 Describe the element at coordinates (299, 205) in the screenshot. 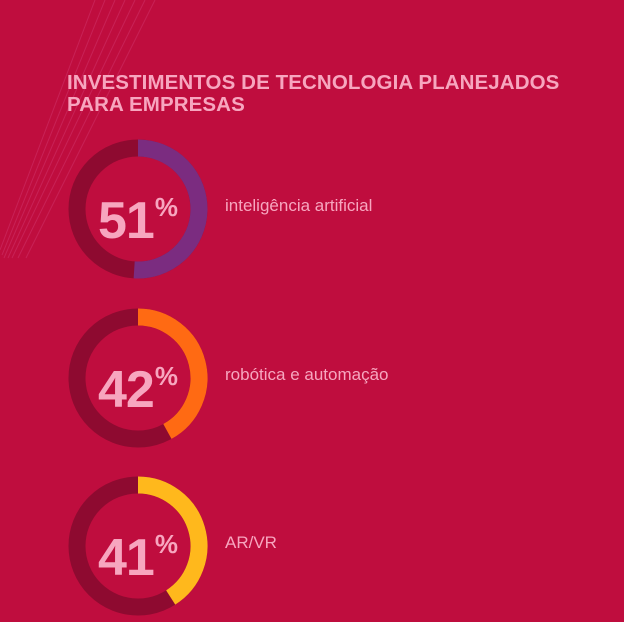

I see `label-ai: inteligência artificial` at that location.